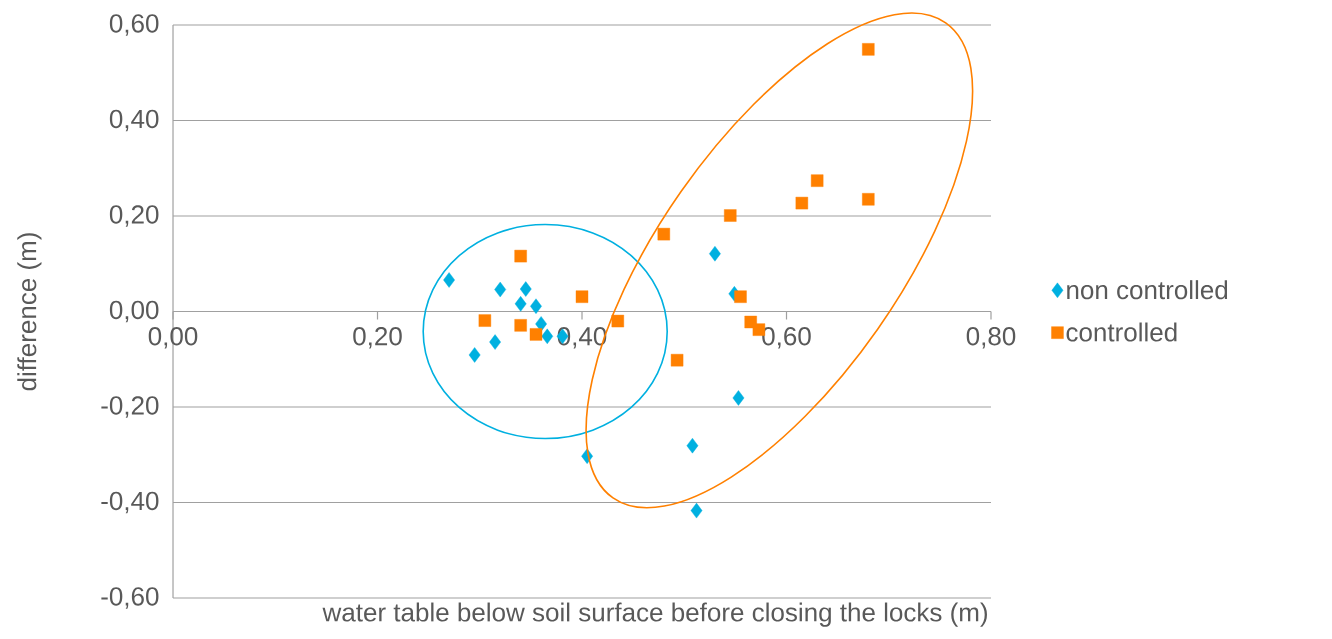  Describe the element at coordinates (654, 614) in the screenshot. I see `x-axis-title: water table below soil surface before closing the locks (m)` at that location.